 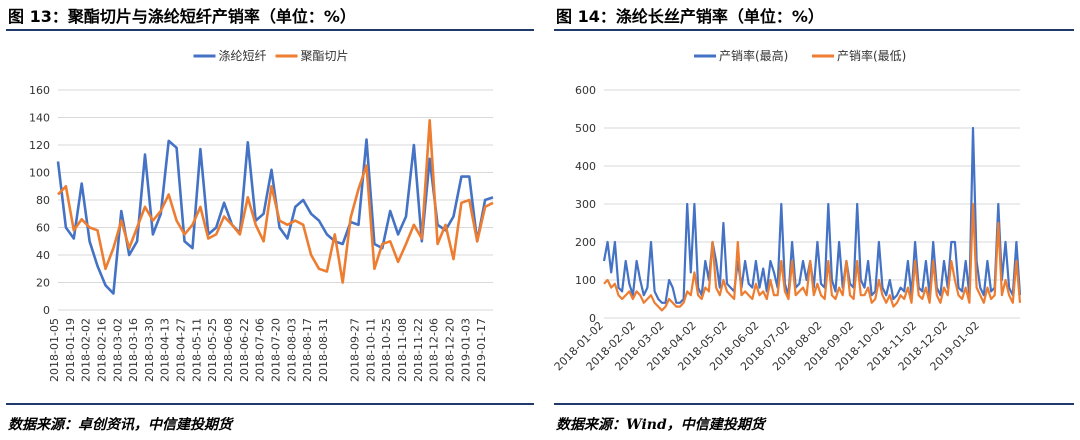 What do you see at coordinates (814, 404) in the screenshot?
I see `right-source-rule` at bounding box center [814, 404].